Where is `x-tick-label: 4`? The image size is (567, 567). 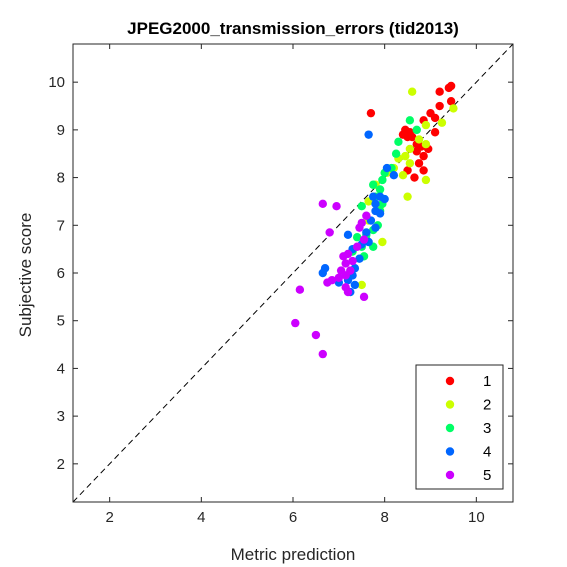
x-tick-label: 4 is located at coordinates (201, 517).